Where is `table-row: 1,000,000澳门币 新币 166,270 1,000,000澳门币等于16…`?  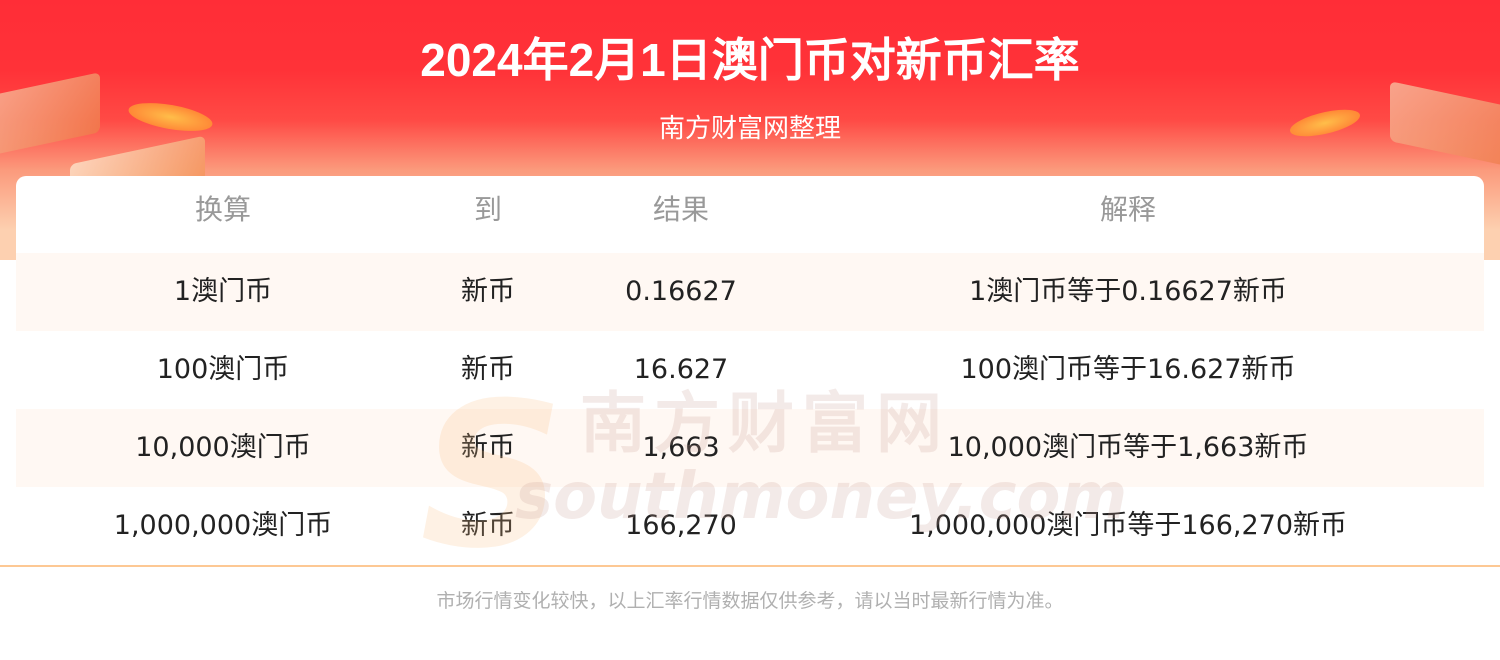
table-row: 1,000,000澳门币 新币 166,270 1,000,000澳门币等于16… is located at coordinates (750, 526).